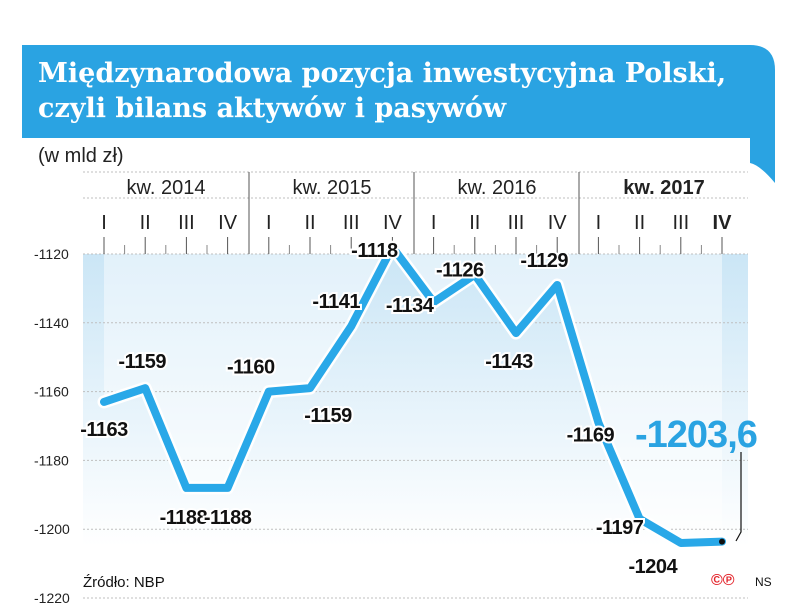 This screenshot has height=610, width=805. What do you see at coordinates (398, 91) in the screenshot?
I see `banner-background` at bounding box center [398, 91].